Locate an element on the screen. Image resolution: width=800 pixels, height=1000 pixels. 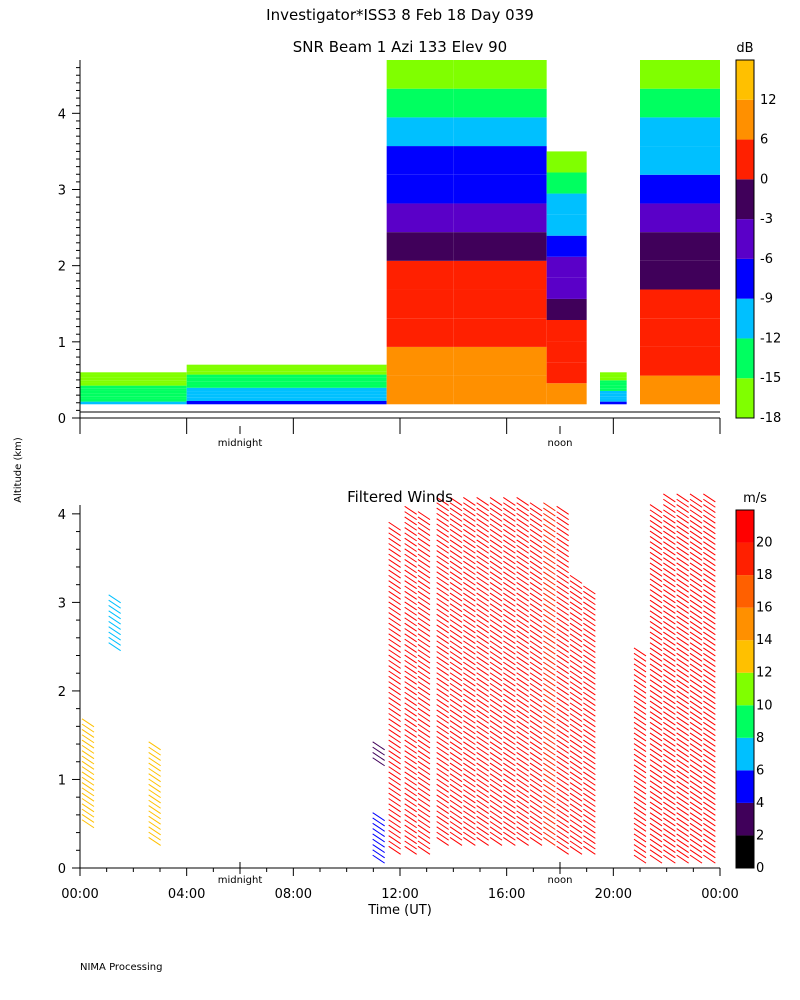
wind-y-tick-label: 0 is located at coordinates (62, 869).